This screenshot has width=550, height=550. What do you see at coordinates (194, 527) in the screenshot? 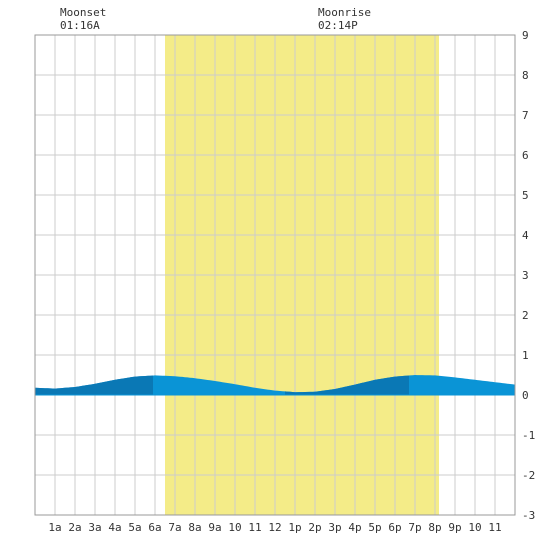
I see `x-tick-label: 8a` at bounding box center [194, 527].